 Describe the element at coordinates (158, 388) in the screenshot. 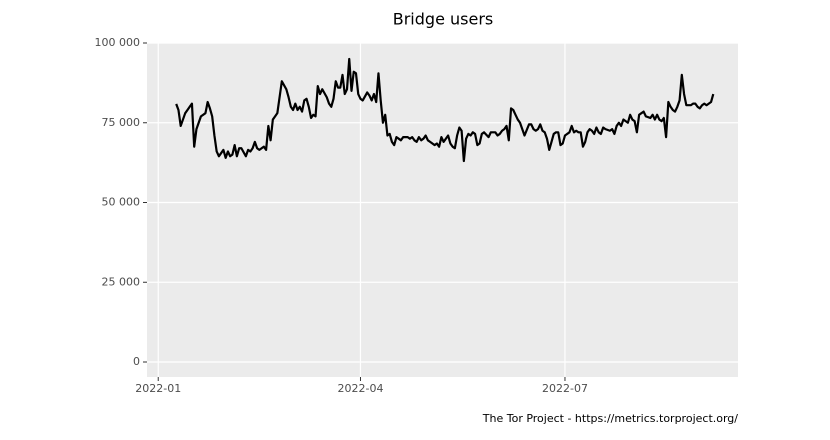

I see `x-tick-label: 2022-01` at that location.